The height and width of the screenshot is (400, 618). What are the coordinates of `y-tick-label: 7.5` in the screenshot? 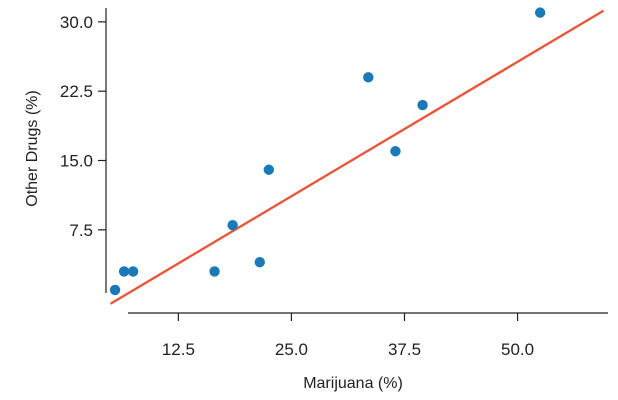 It's located at (81, 230).